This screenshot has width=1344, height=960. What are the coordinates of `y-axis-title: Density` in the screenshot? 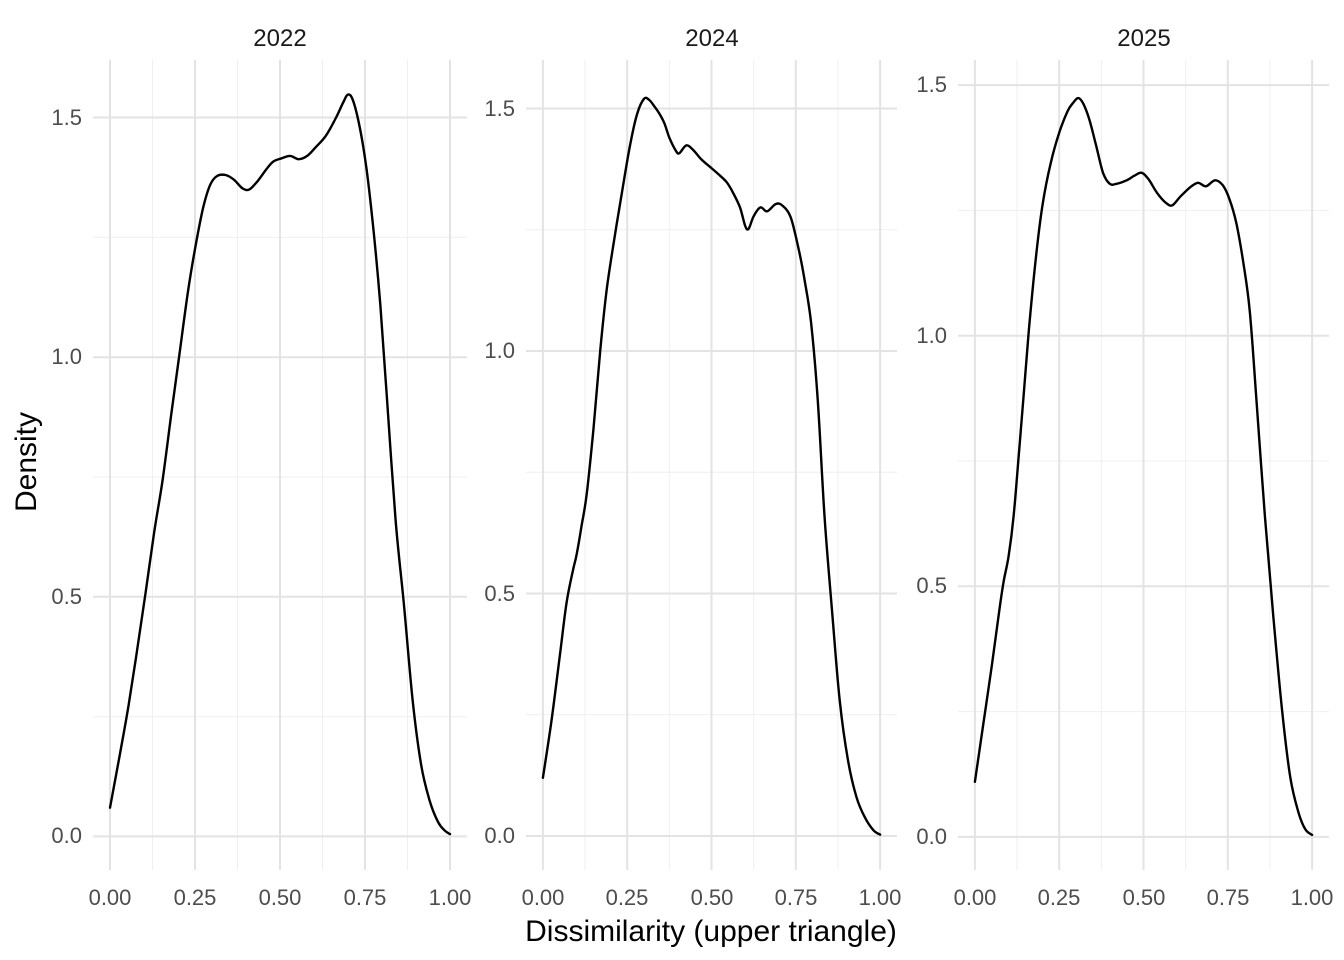 It's located at (26, 462).